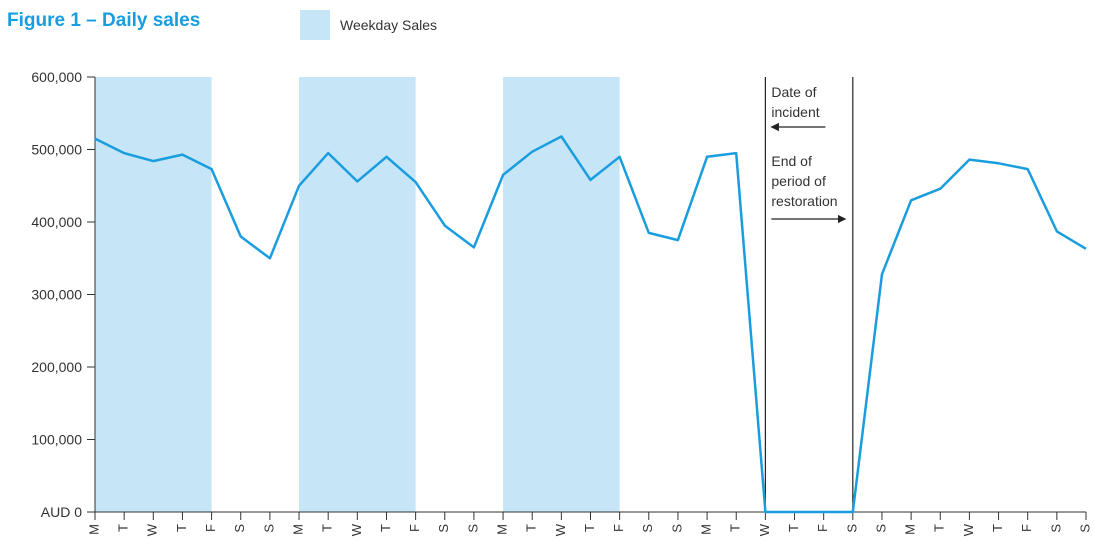  Describe the element at coordinates (56, 77) in the screenshot. I see `y-tick-label: 600,000` at that location.